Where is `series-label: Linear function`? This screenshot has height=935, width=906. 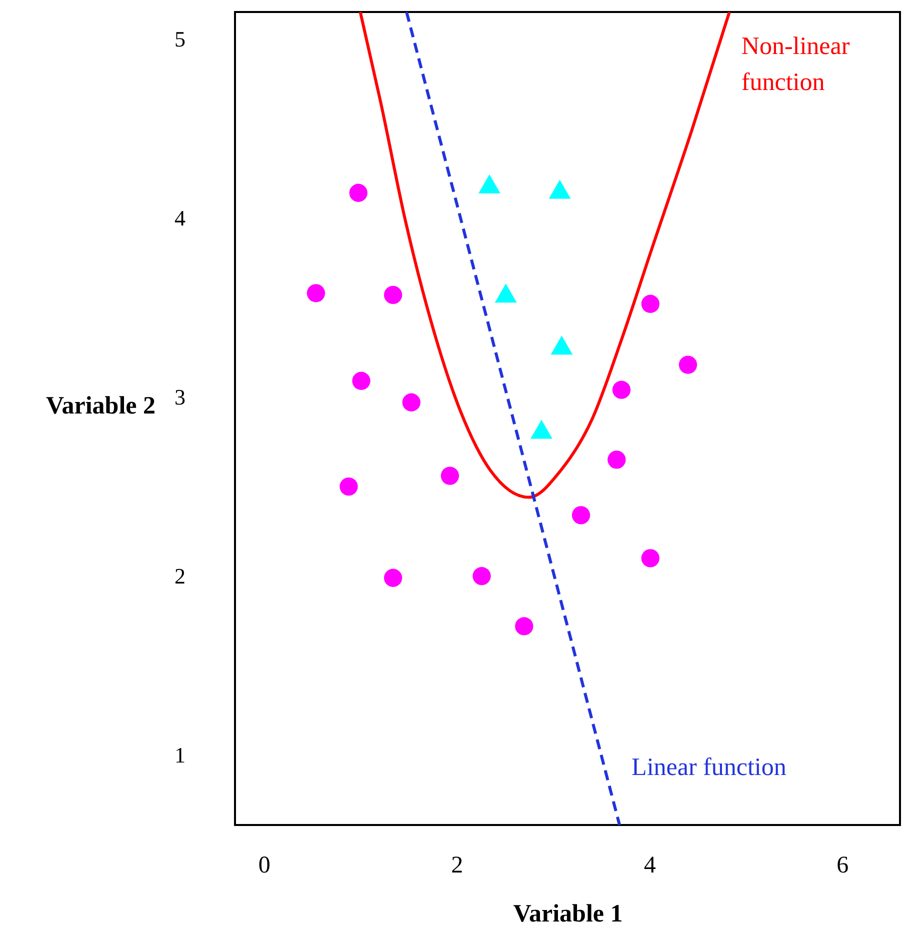
series-label: Linear function is located at coordinates (709, 767).